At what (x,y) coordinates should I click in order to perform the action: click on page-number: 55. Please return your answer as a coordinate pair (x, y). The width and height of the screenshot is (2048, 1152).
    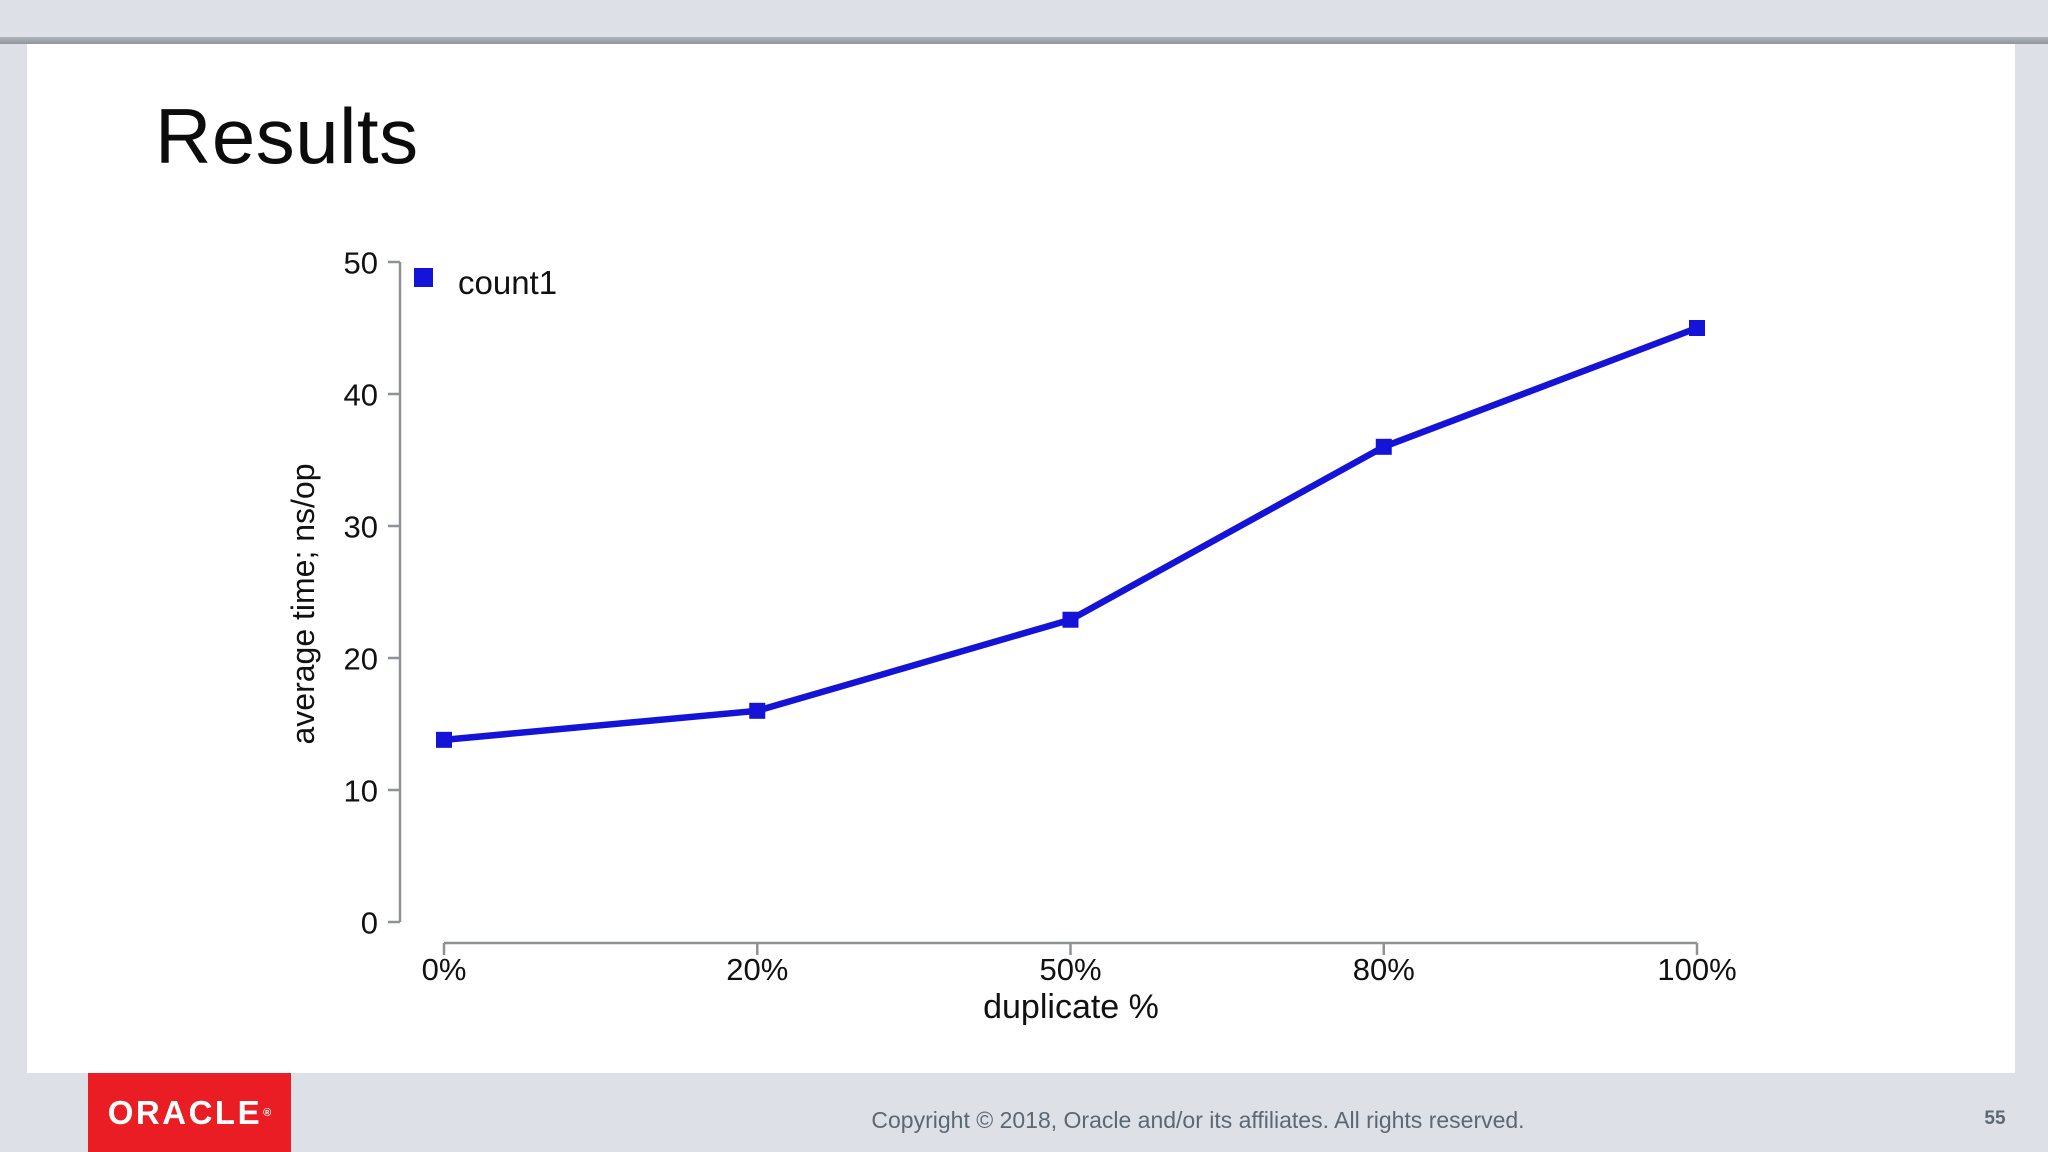
    Looking at the image, I should click on (1995, 1118).